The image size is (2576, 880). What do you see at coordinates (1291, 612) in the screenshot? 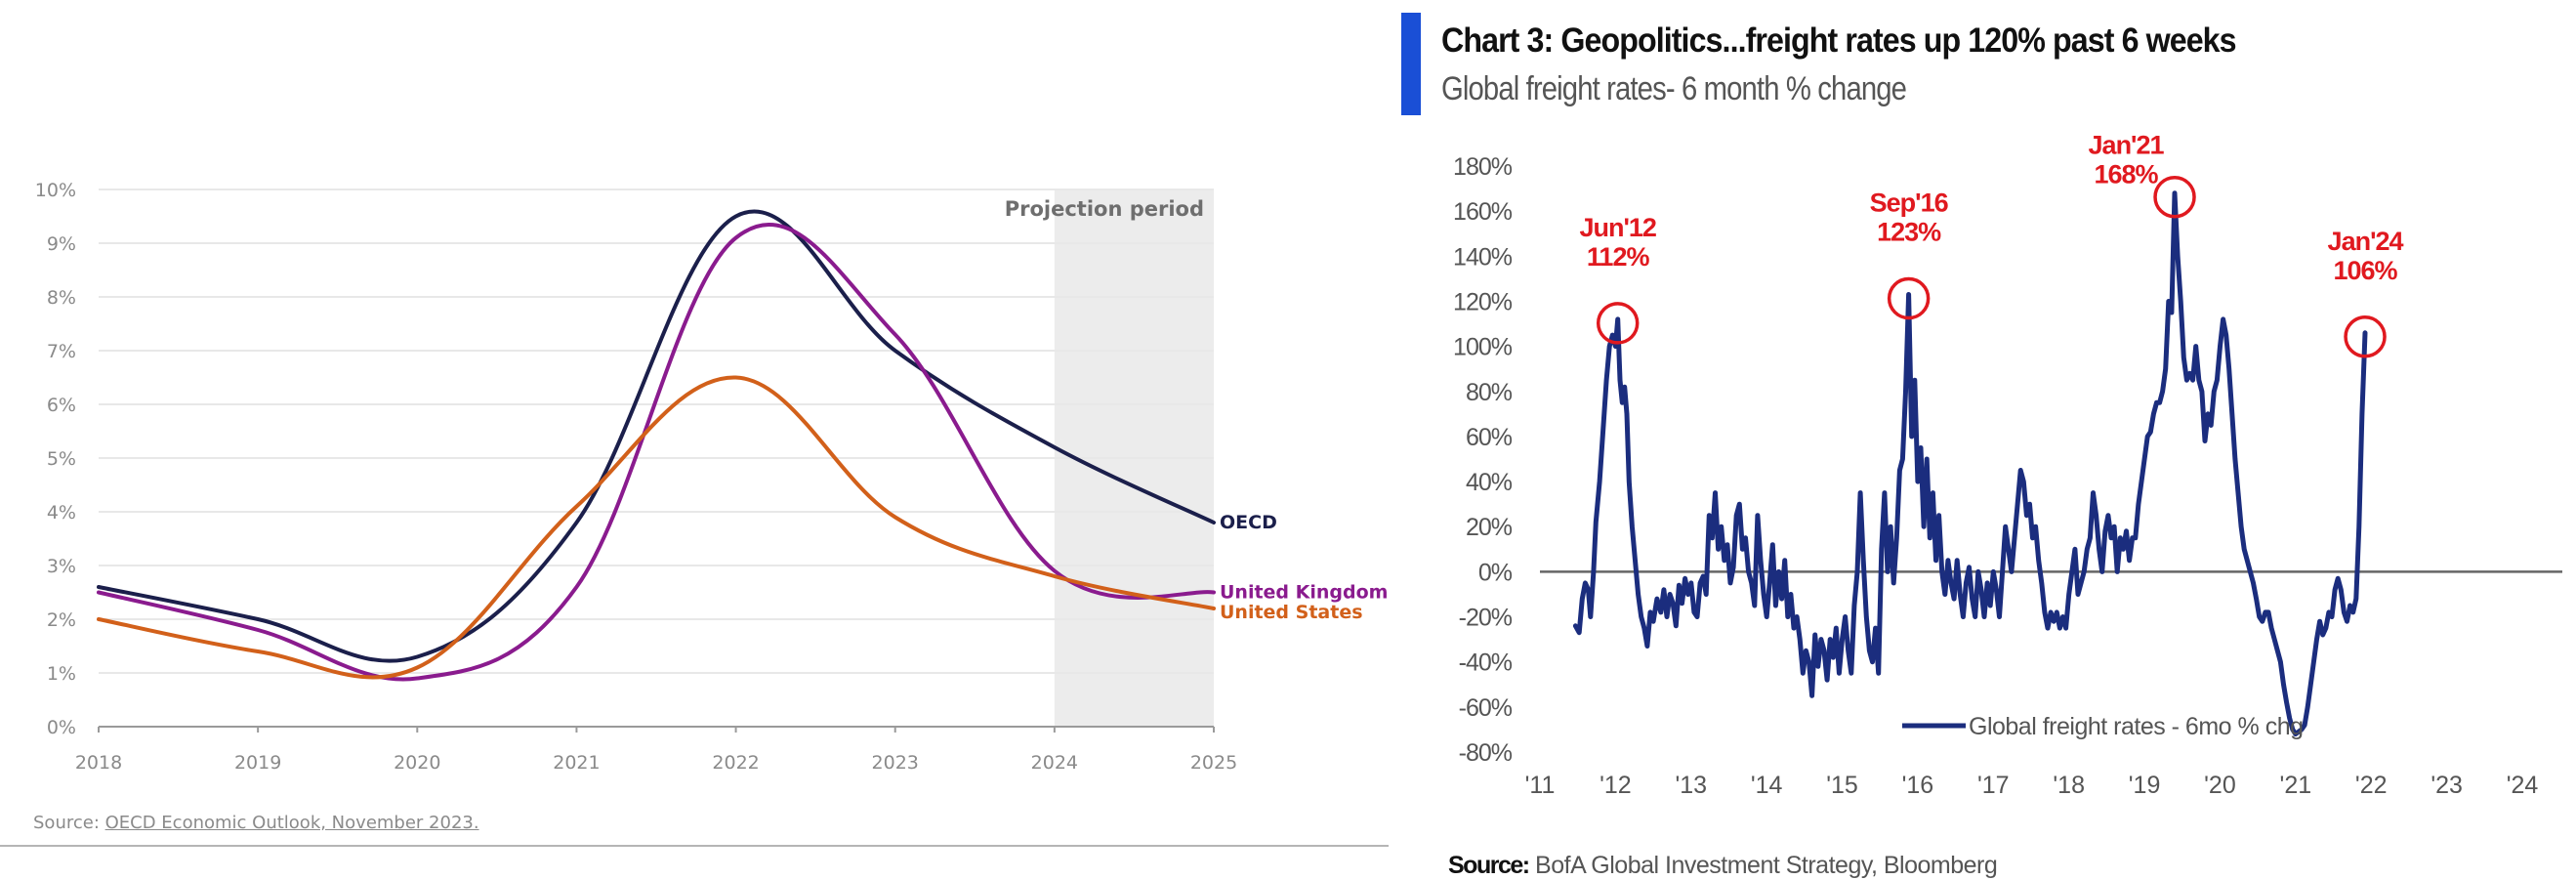
I see `series-label-united-states: United States` at bounding box center [1291, 612].